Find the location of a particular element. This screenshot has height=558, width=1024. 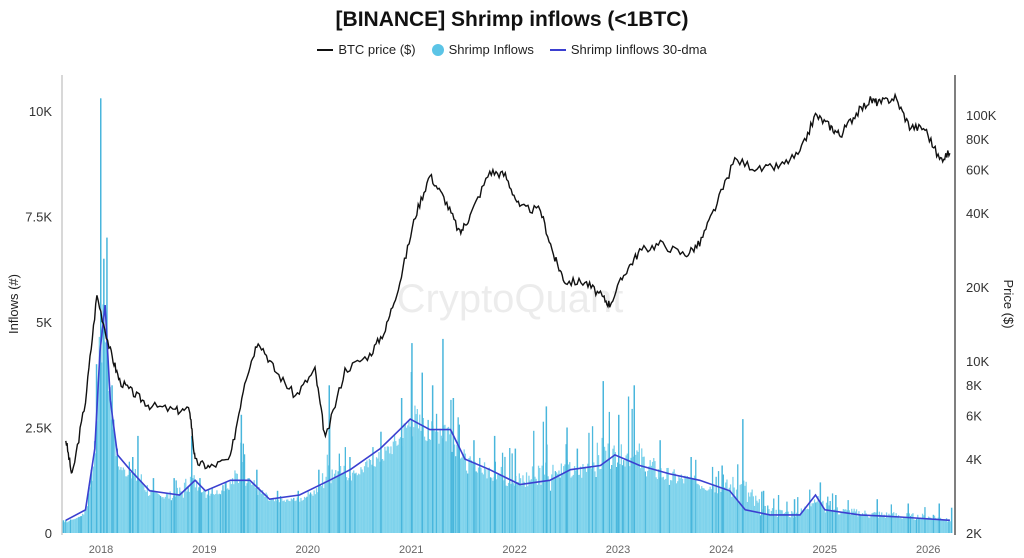

legend-item-shrimp-inflows-30dma: Shrimp Iinflows 30-dma is located at coordinates (628, 49).